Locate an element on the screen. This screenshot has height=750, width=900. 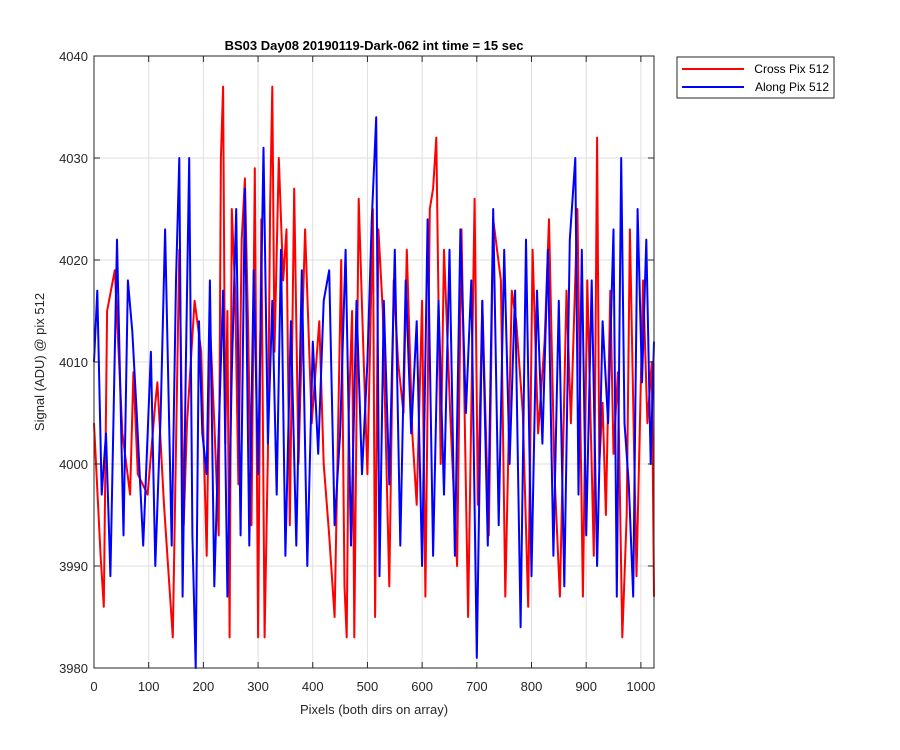
y-tick-label: 4020 is located at coordinates (73, 260).